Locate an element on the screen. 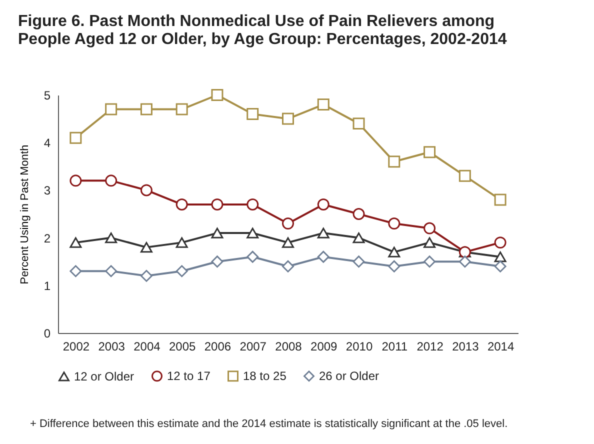 The height and width of the screenshot is (444, 594). x-tick-label: 2005 is located at coordinates (182, 347).